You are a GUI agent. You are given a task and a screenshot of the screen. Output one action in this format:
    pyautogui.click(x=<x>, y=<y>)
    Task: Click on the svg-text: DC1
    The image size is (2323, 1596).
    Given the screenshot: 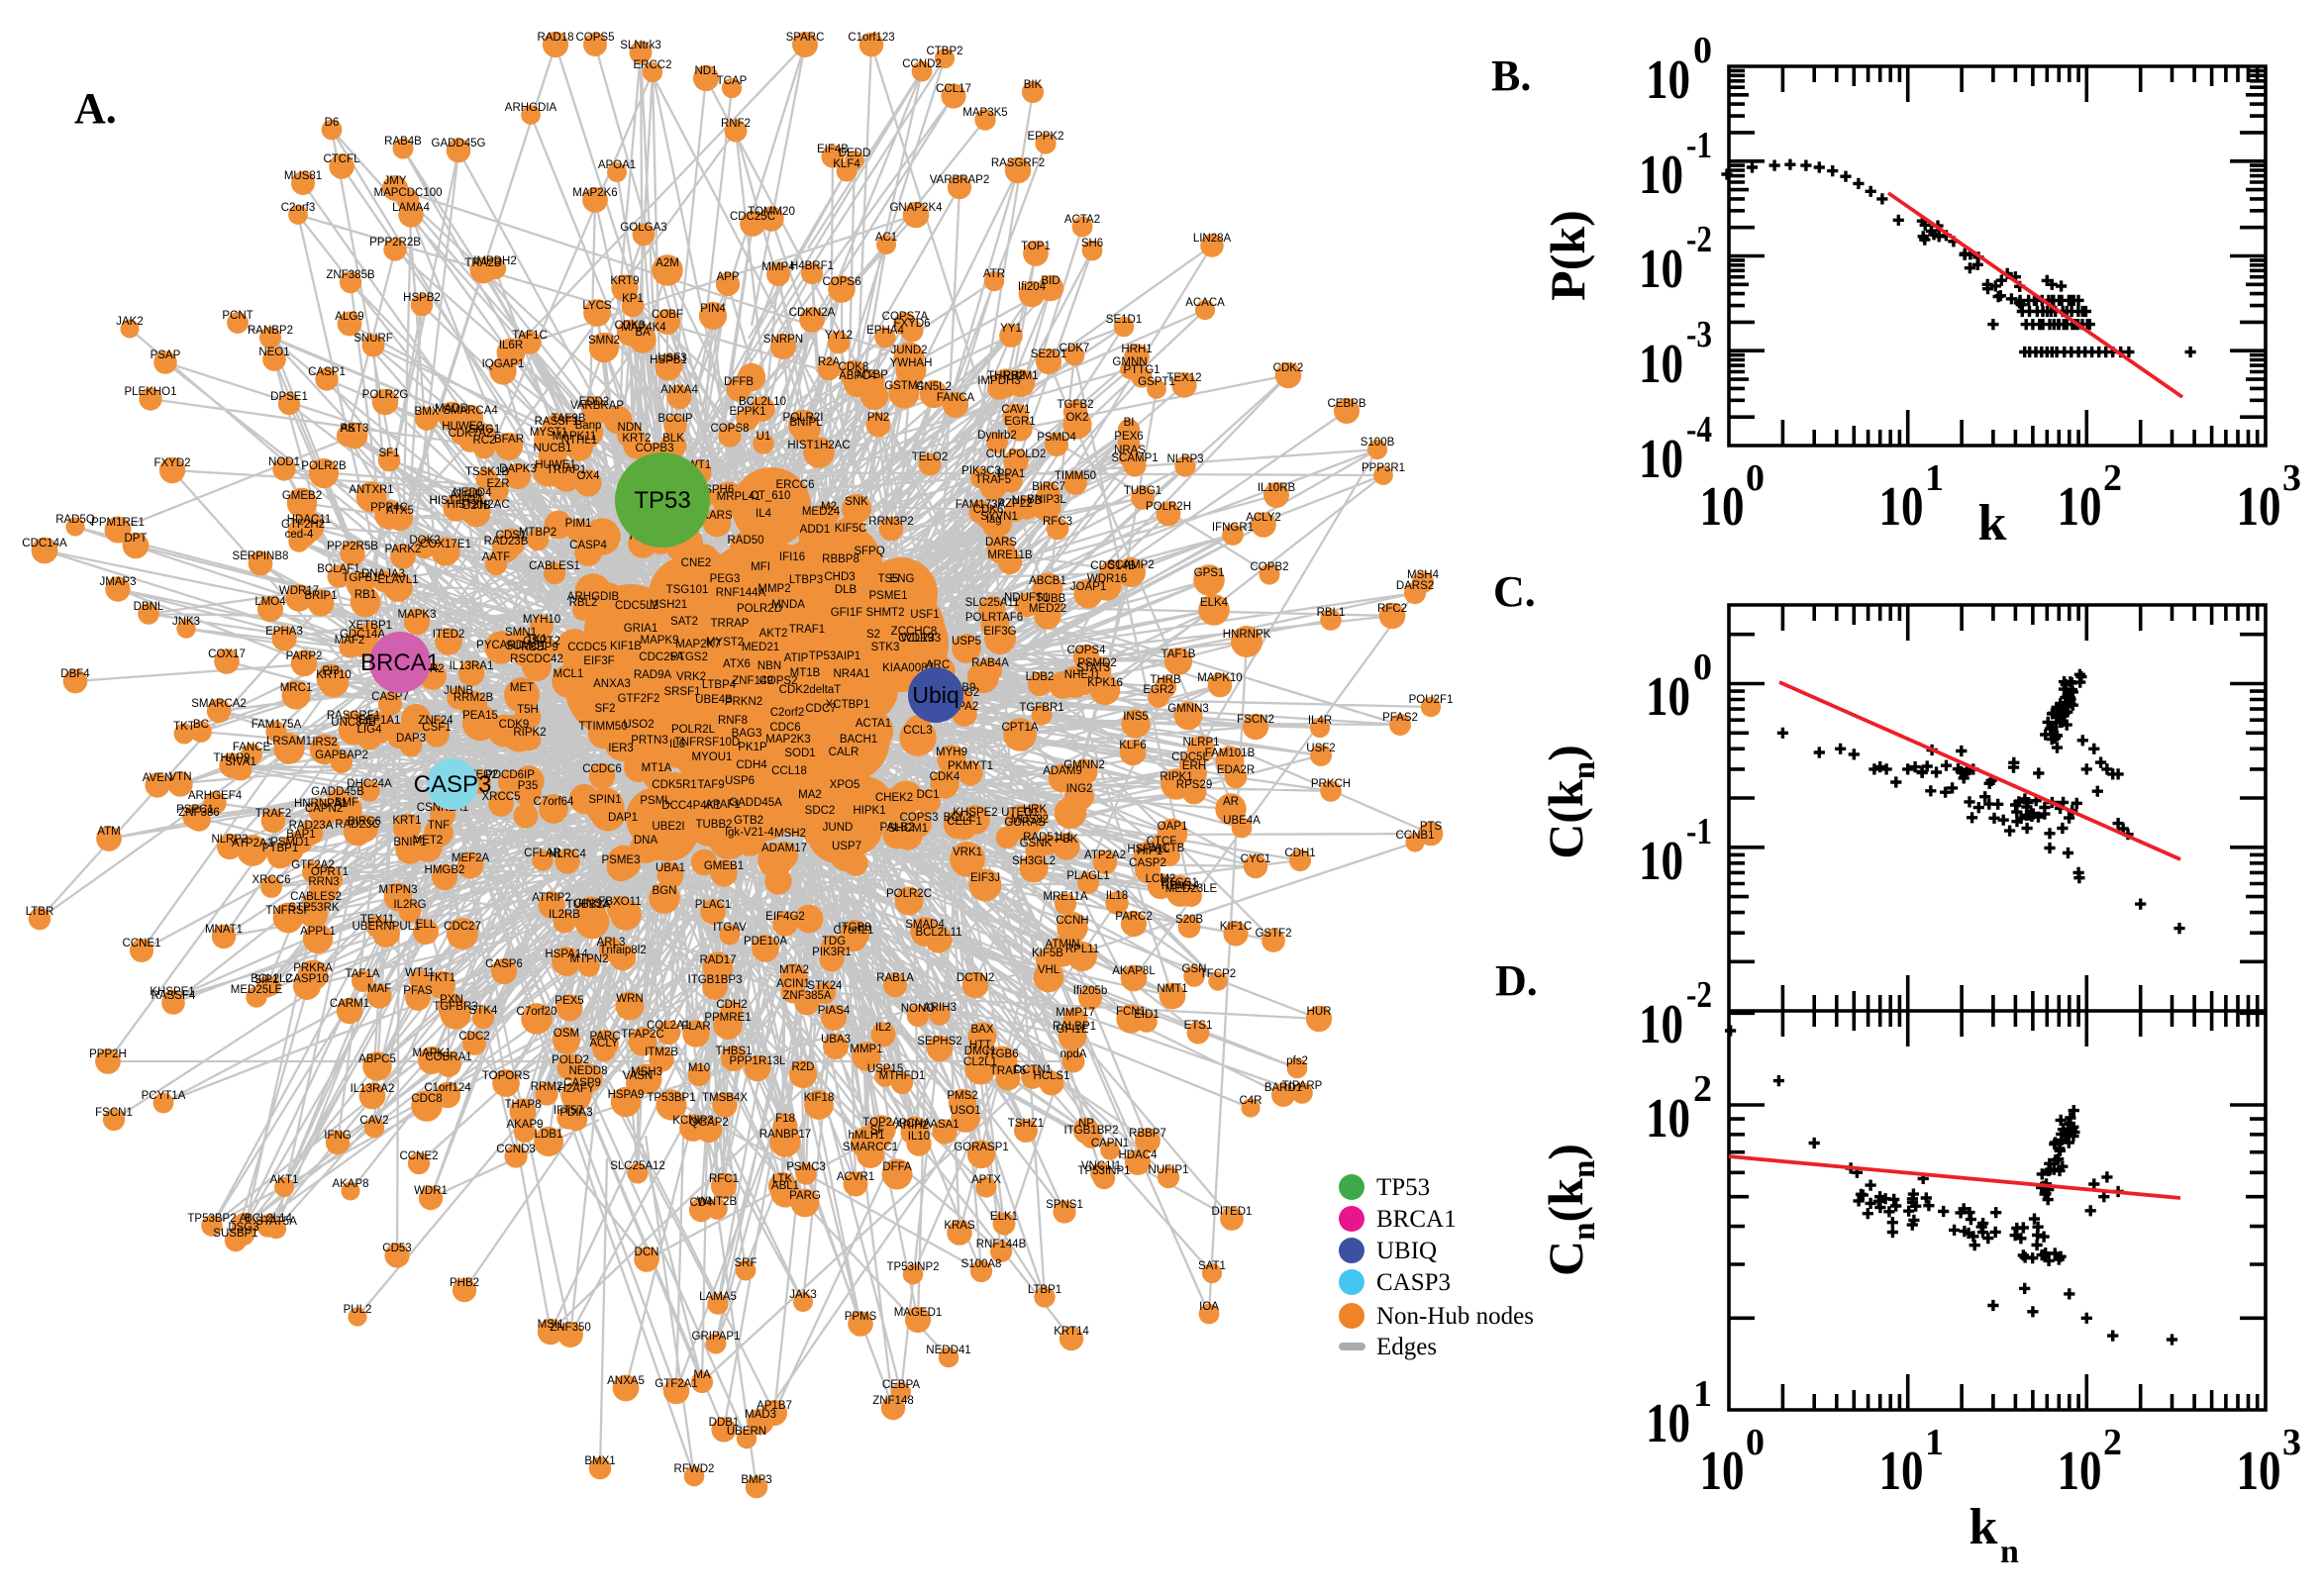 What is the action you would take?
    pyautogui.click(x=928, y=795)
    